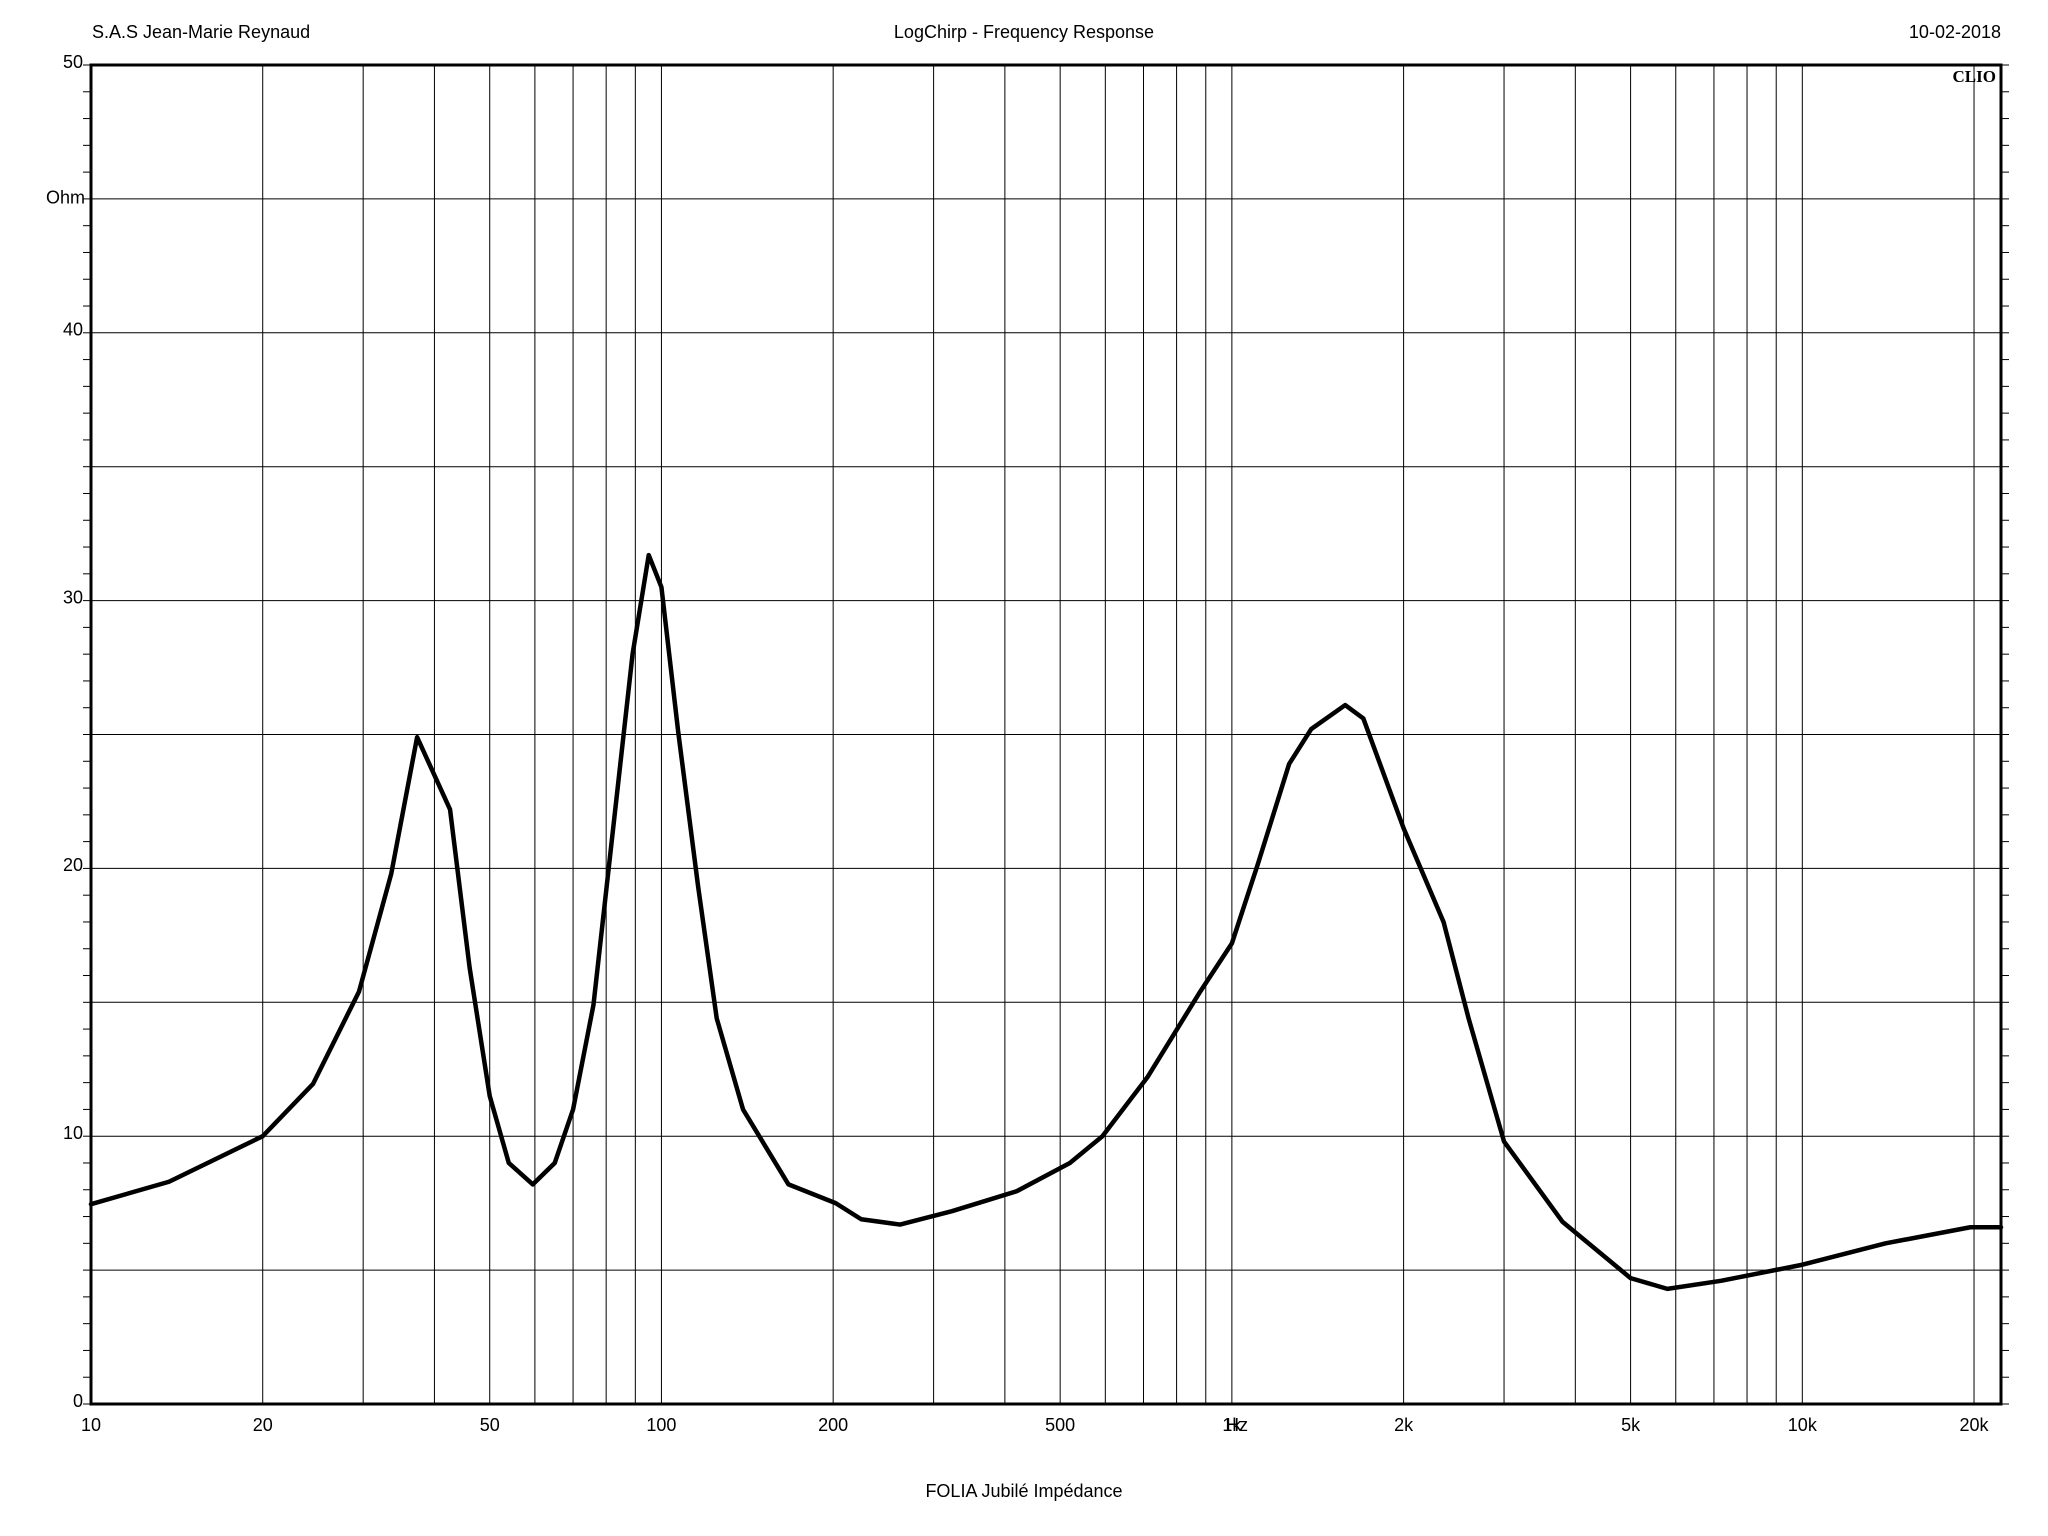  What do you see at coordinates (1060, 1425) in the screenshot?
I see `x-tick-label: 500` at bounding box center [1060, 1425].